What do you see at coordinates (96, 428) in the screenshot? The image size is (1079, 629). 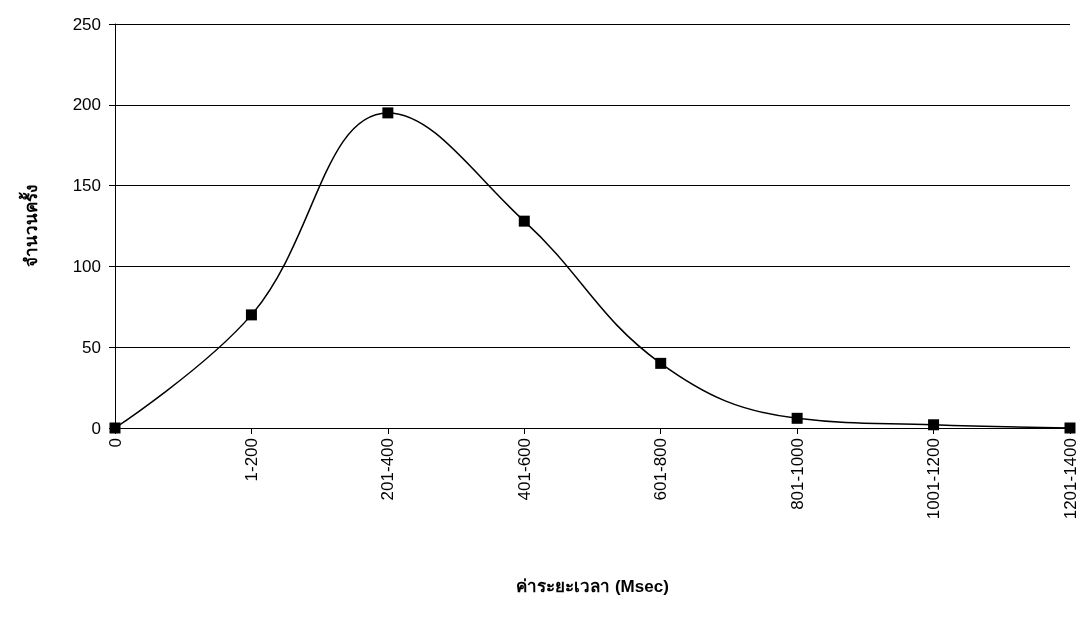 I see `y-tick-label: 0` at bounding box center [96, 428].